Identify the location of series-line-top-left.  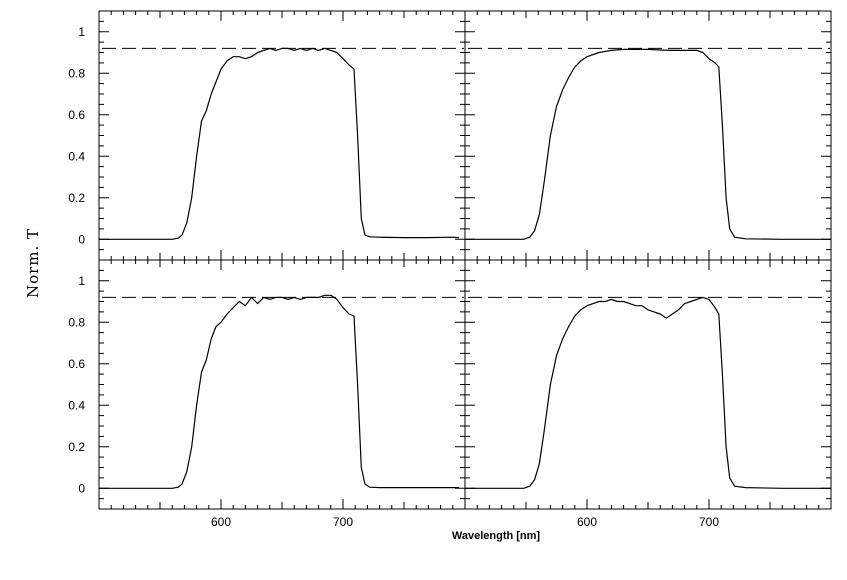
(279, 143).